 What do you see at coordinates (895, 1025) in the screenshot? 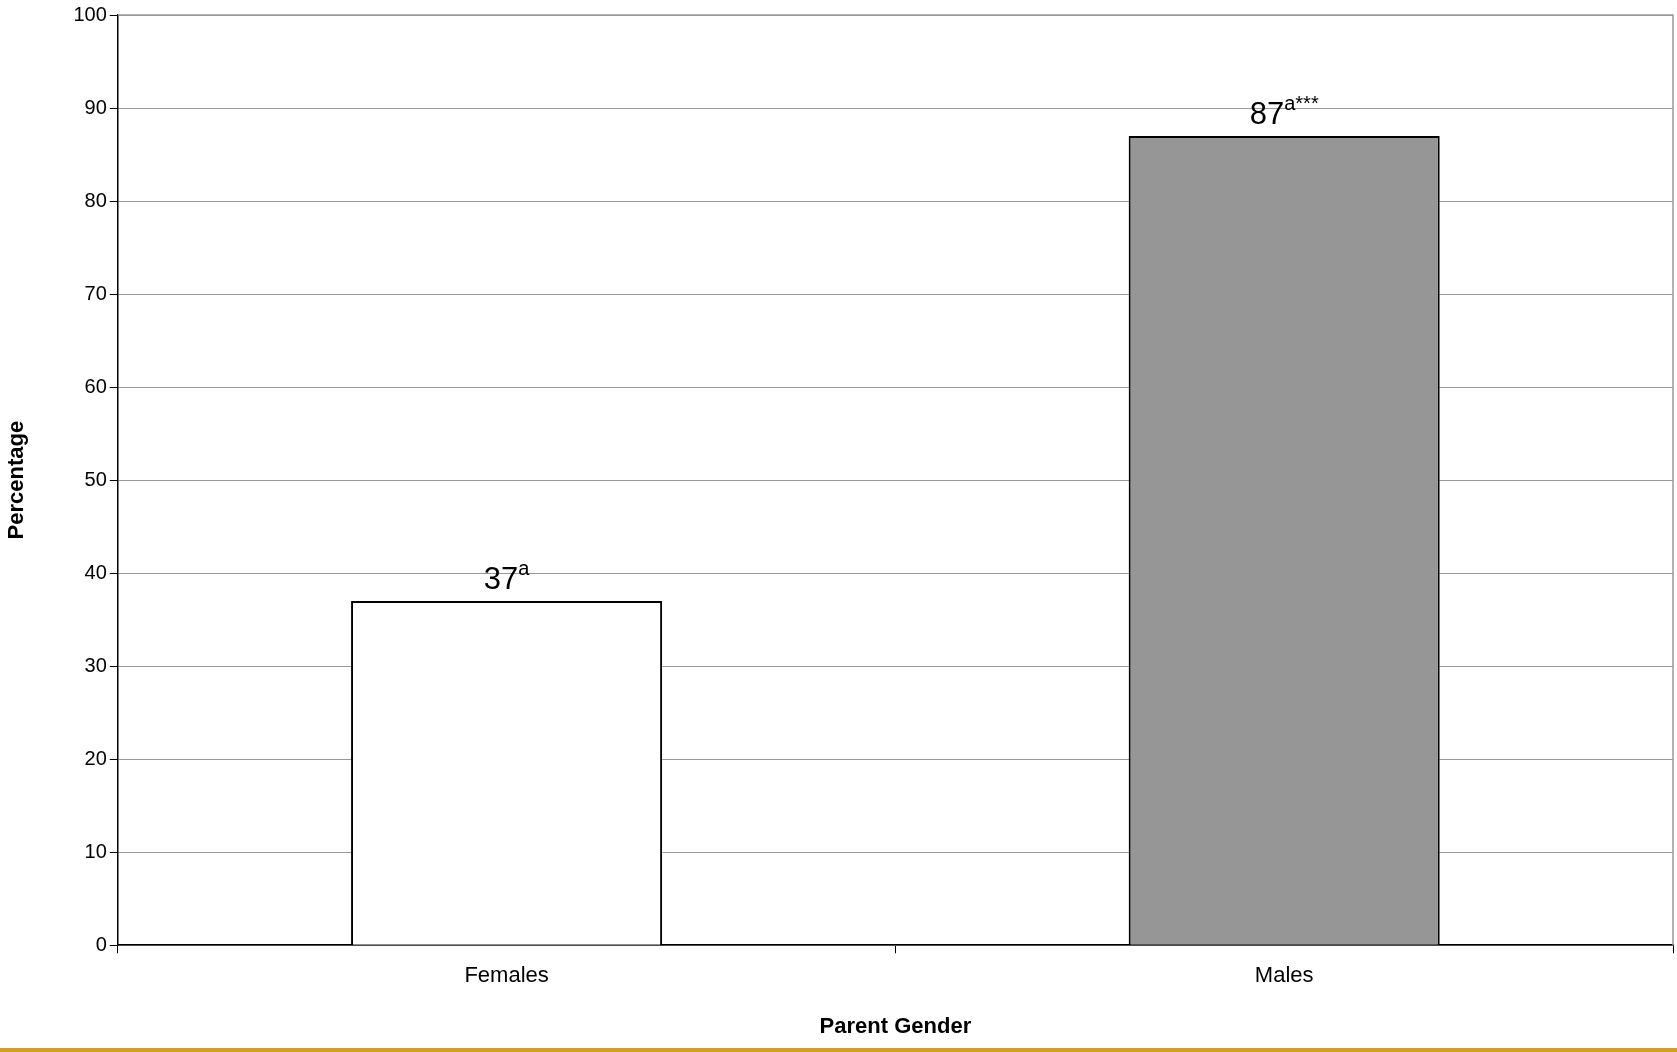
I see `x-axis-title: Parent Gender` at bounding box center [895, 1025].